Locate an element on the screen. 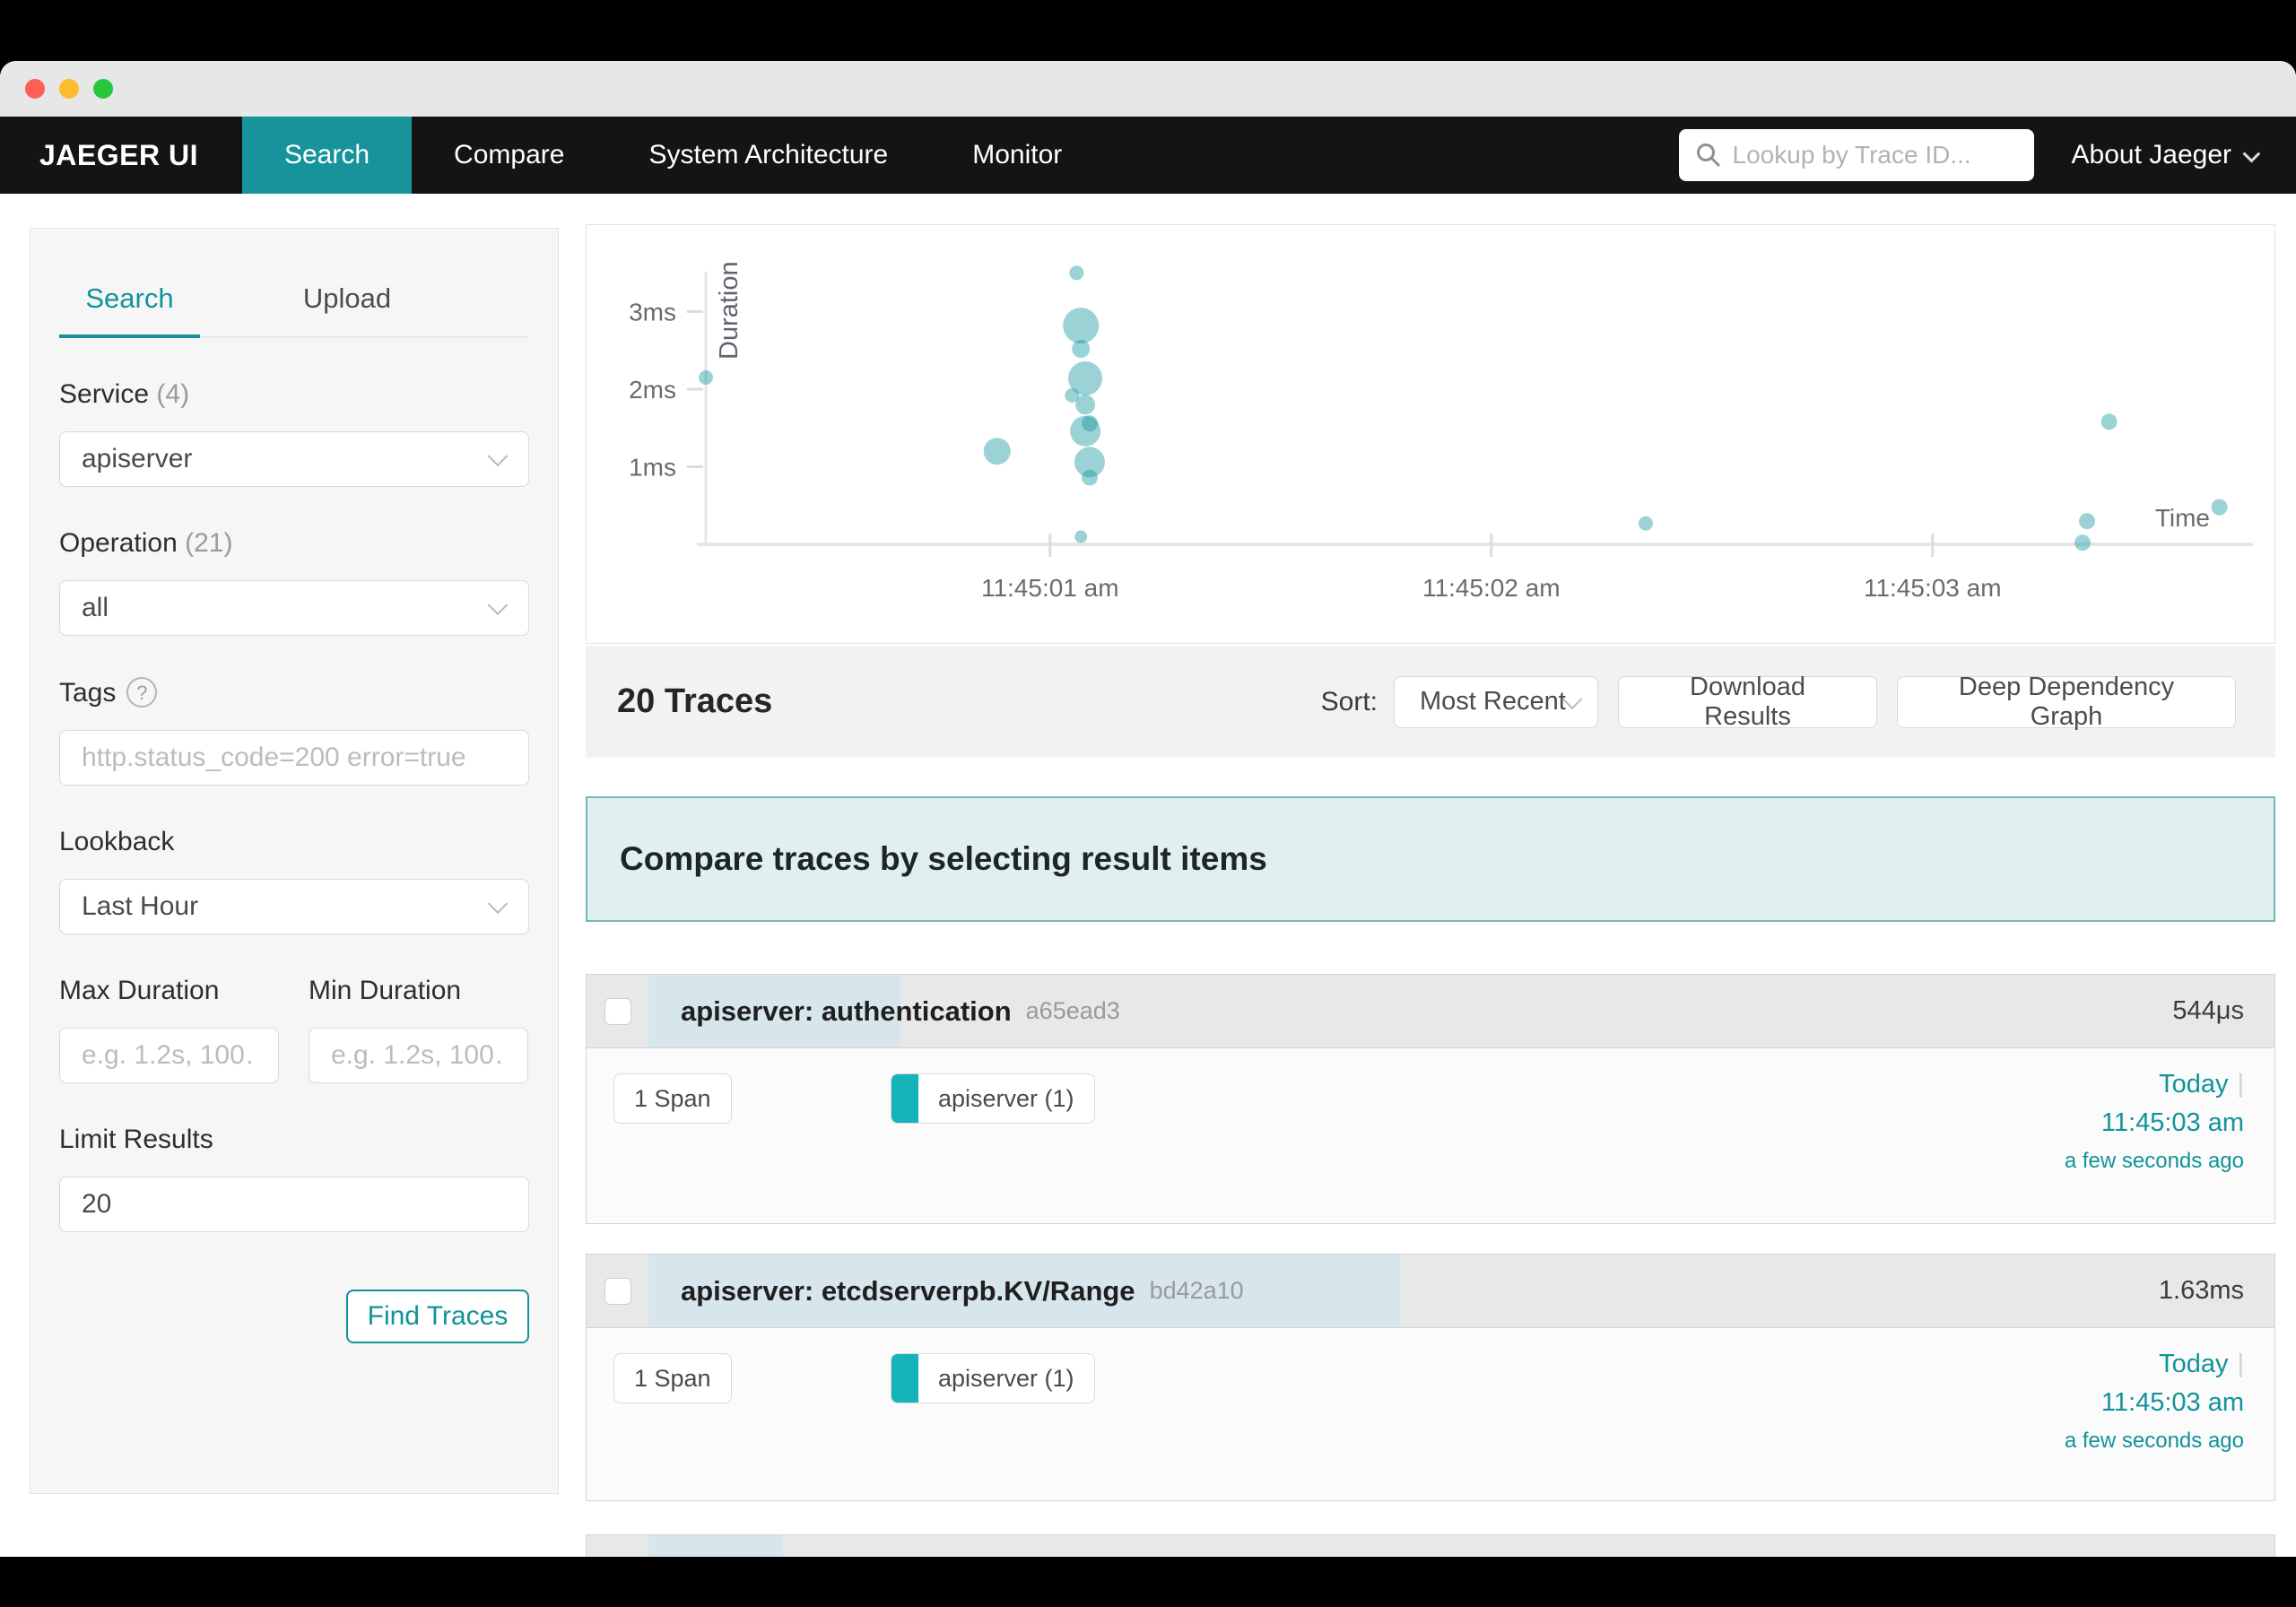  limit-results-field is located at coordinates (294, 1205).